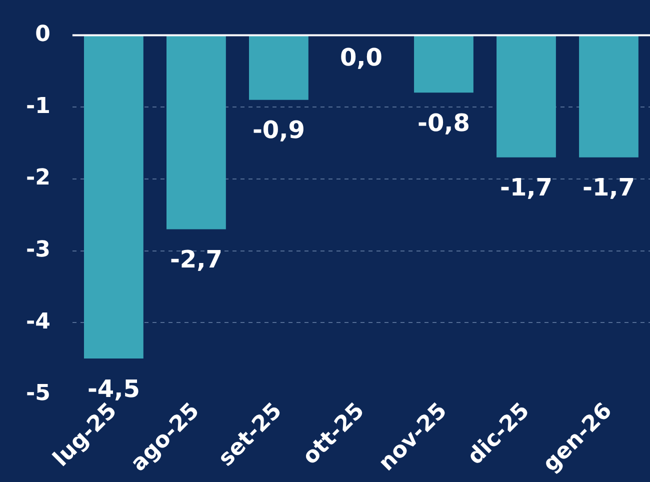 The height and width of the screenshot is (482, 650). Describe the element at coordinates (38, 393) in the screenshot. I see `y-tick-label: -5` at that location.